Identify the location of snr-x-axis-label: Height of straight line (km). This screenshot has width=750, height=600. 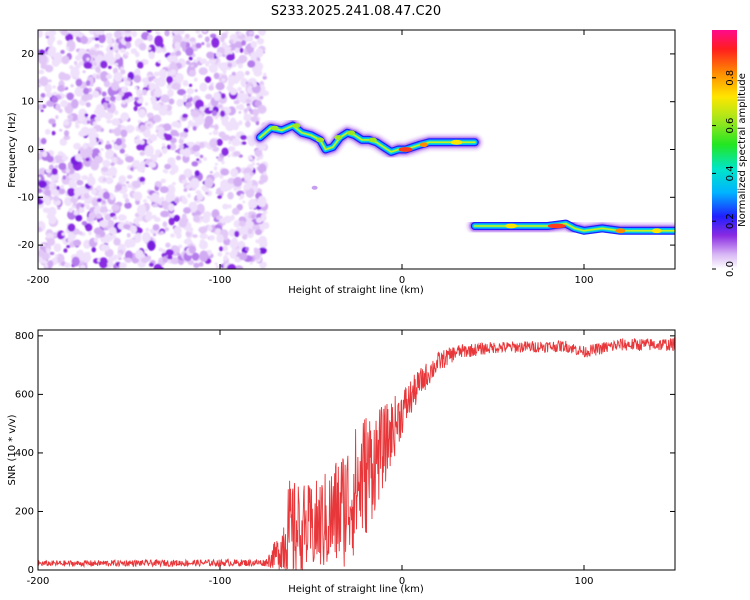
(356, 589).